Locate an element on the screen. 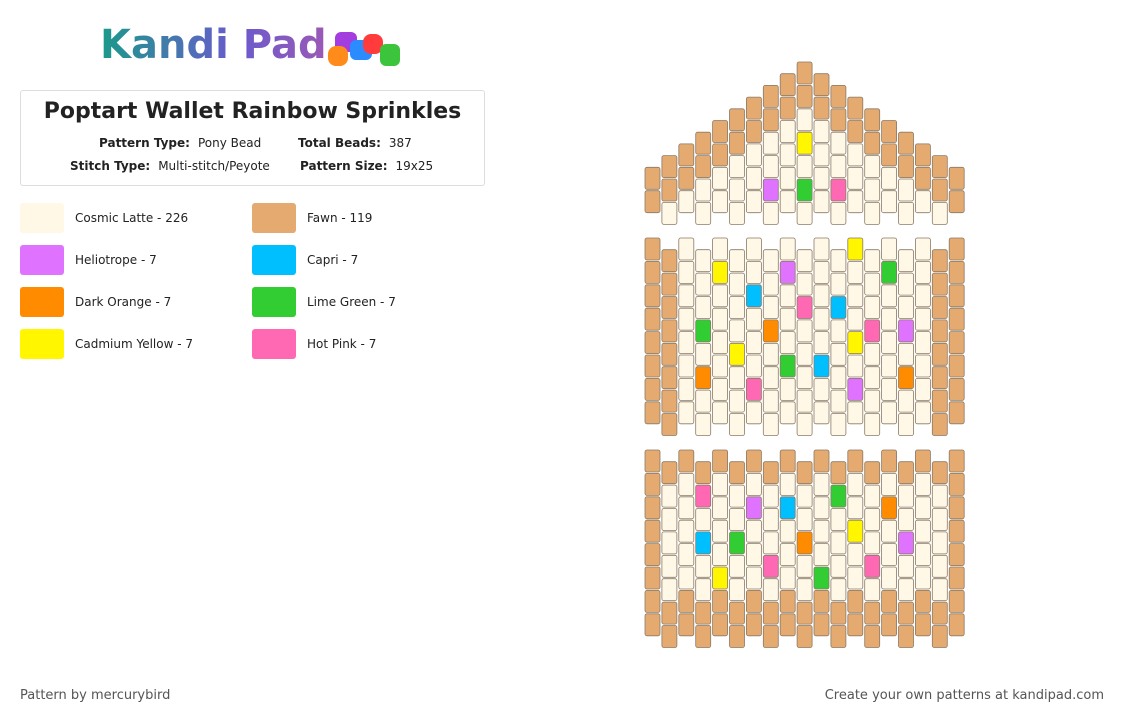 This screenshot has width=1124, height=720. swatch is located at coordinates (42, 218).